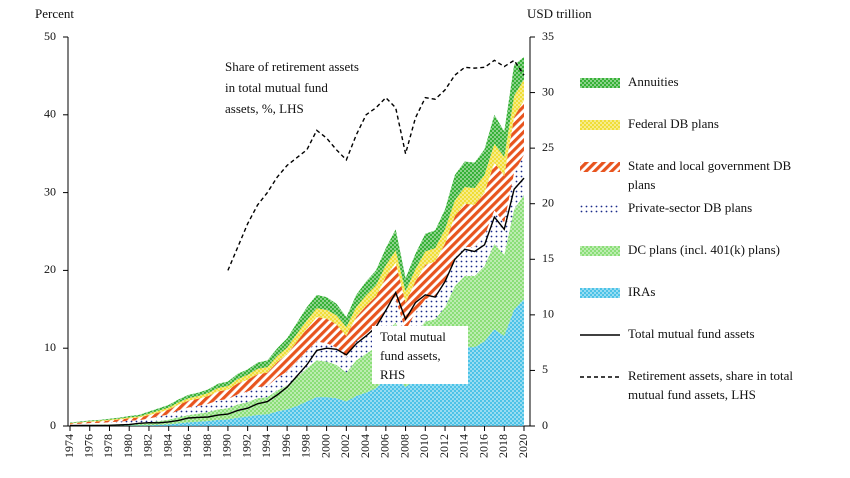 Image resolution: width=850 pixels, height=478 pixels. I want to click on x-tick-label: 1990, so click(227, 446).